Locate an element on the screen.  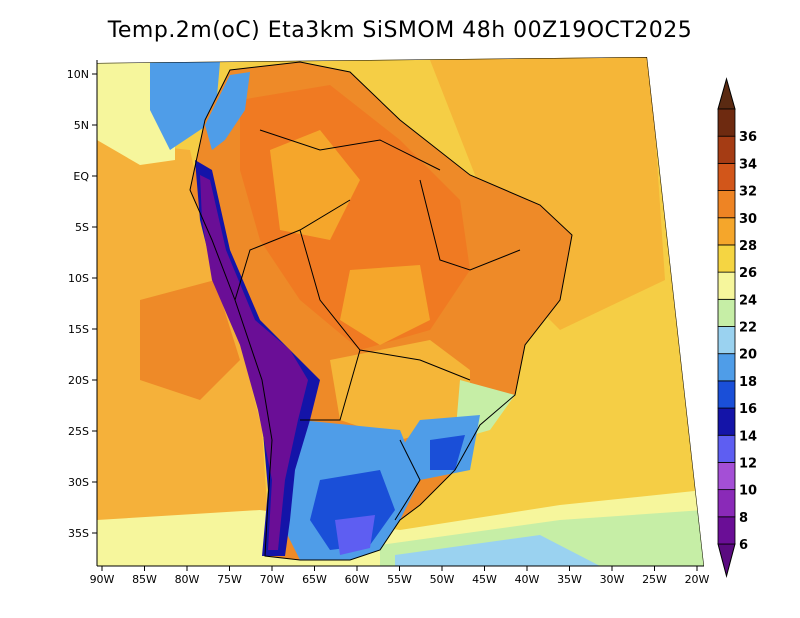
colorbar-min-arrow is located at coordinates (726, 560).